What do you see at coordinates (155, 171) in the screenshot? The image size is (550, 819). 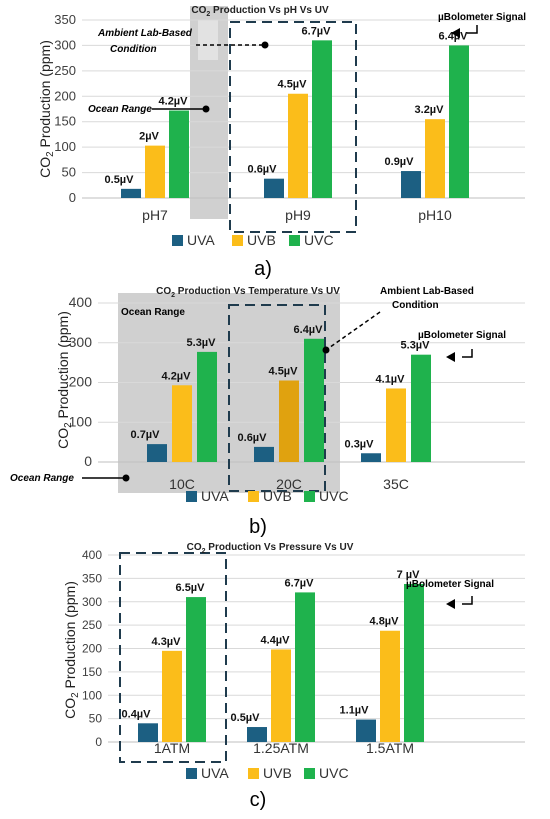 I see `bar-uvb-ph7` at bounding box center [155, 171].